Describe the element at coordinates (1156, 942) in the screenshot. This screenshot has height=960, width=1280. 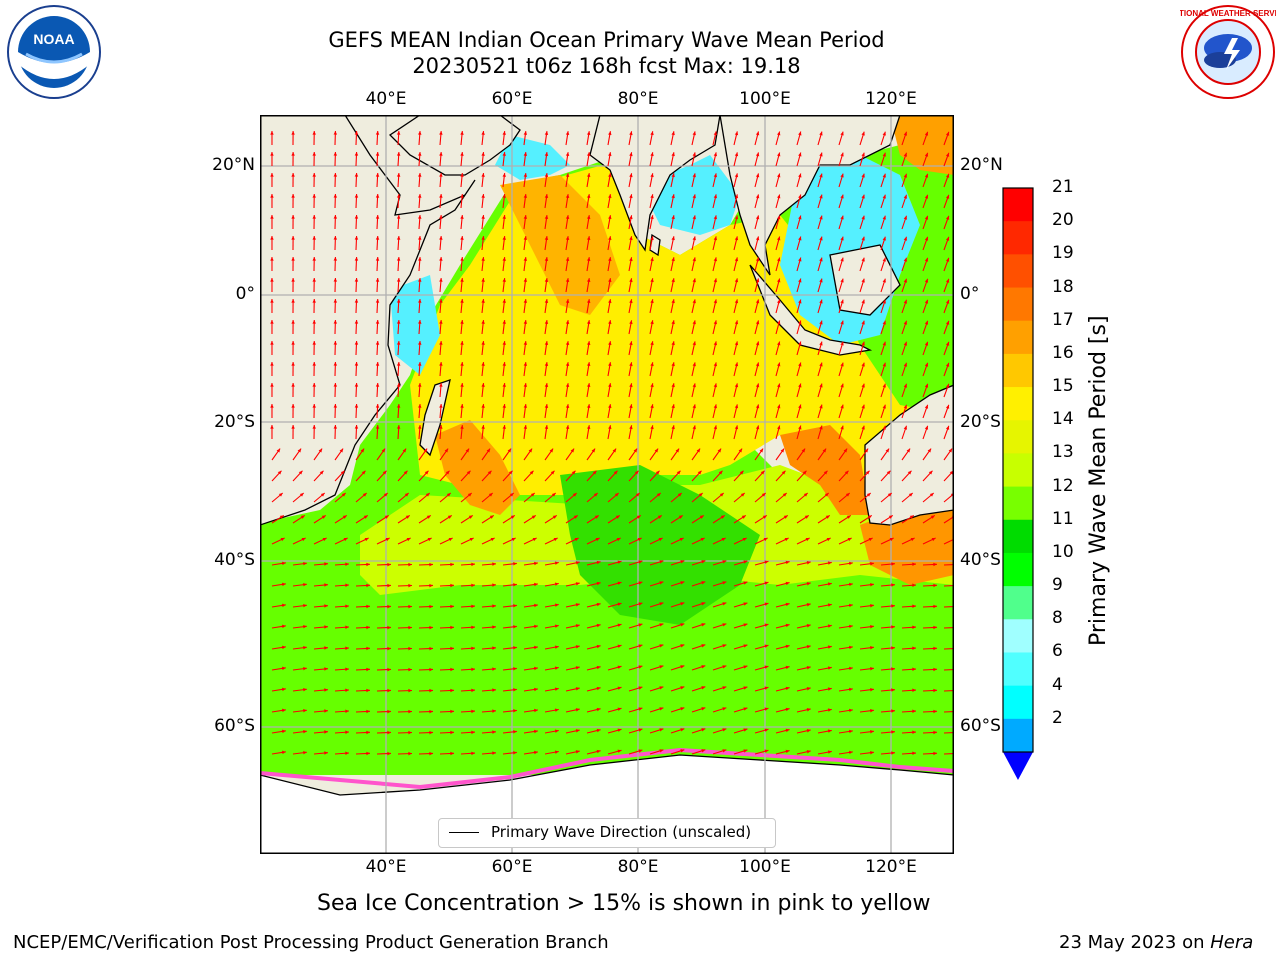
I see `footer-date: 23 May 2023 on Hera` at that location.